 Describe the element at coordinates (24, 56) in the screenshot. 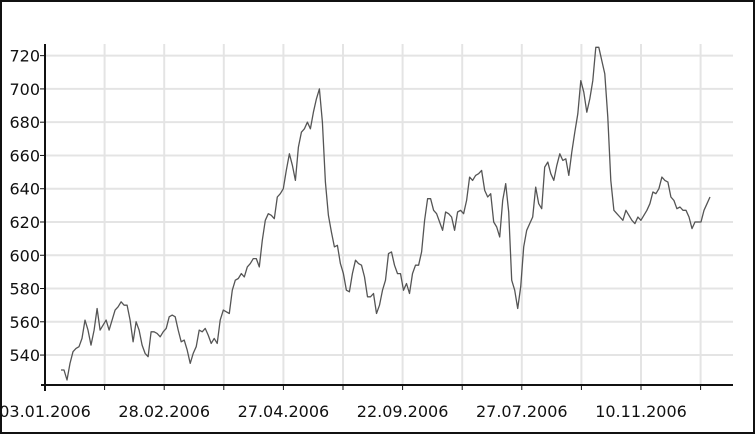

I see `y-tick-label: 720` at that location.